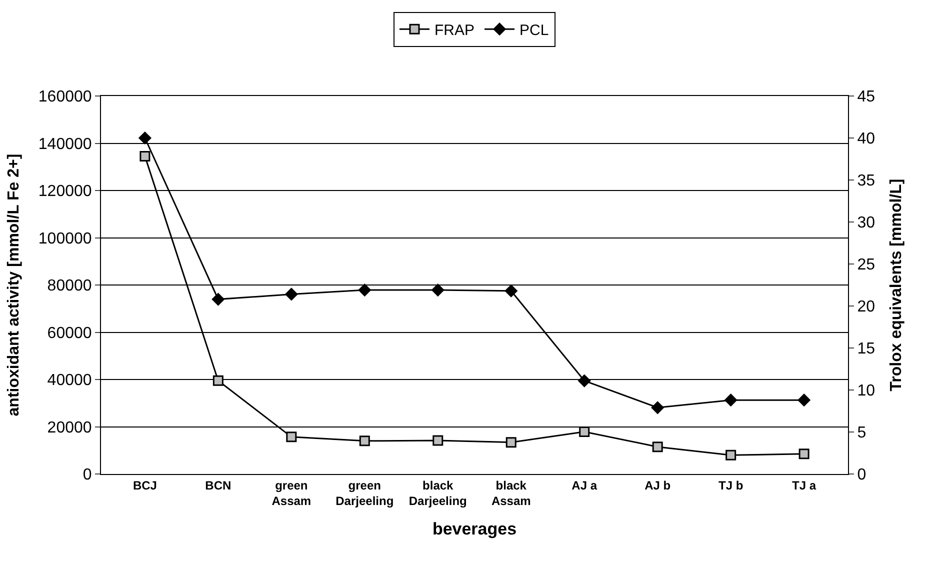  What do you see at coordinates (861, 475) in the screenshot?
I see `y2-tick-label: 0` at bounding box center [861, 475].